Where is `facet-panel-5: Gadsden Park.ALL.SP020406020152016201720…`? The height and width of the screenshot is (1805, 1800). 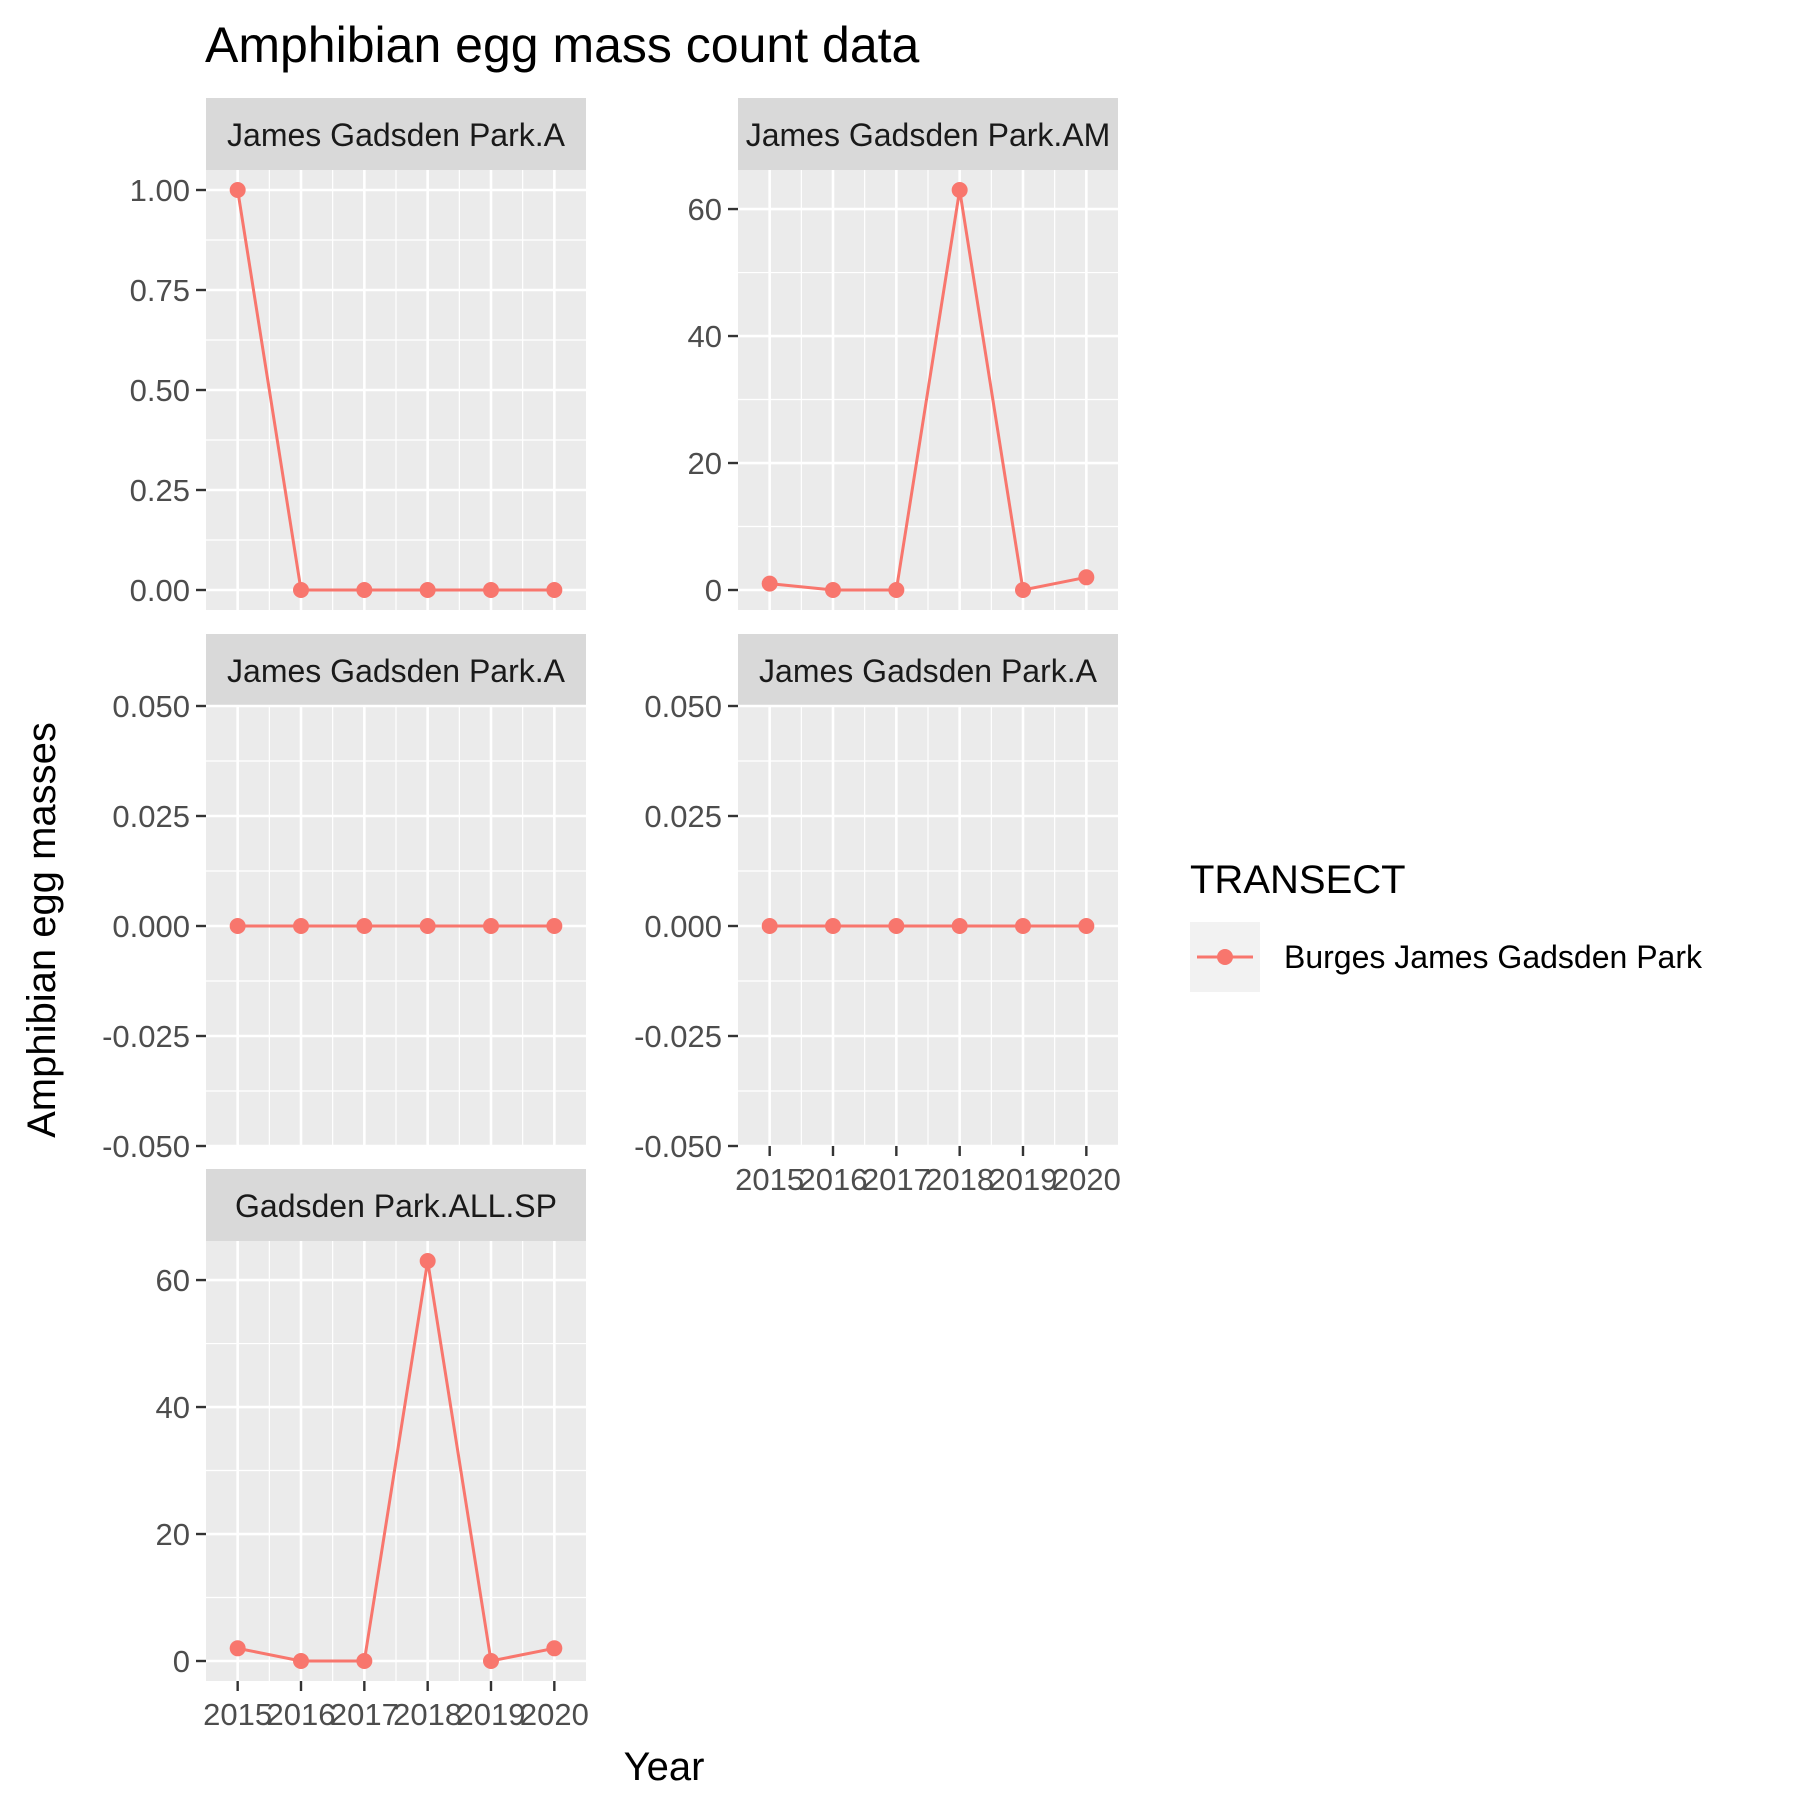
facet-panel-5: Gadsden Park.ALL.SP020406020152016201720… is located at coordinates (372, 1450).